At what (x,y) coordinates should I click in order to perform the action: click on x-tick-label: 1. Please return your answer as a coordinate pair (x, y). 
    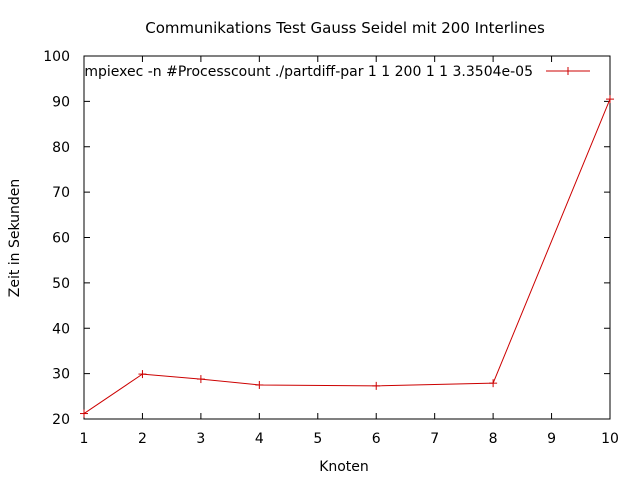
    Looking at the image, I should click on (84, 439).